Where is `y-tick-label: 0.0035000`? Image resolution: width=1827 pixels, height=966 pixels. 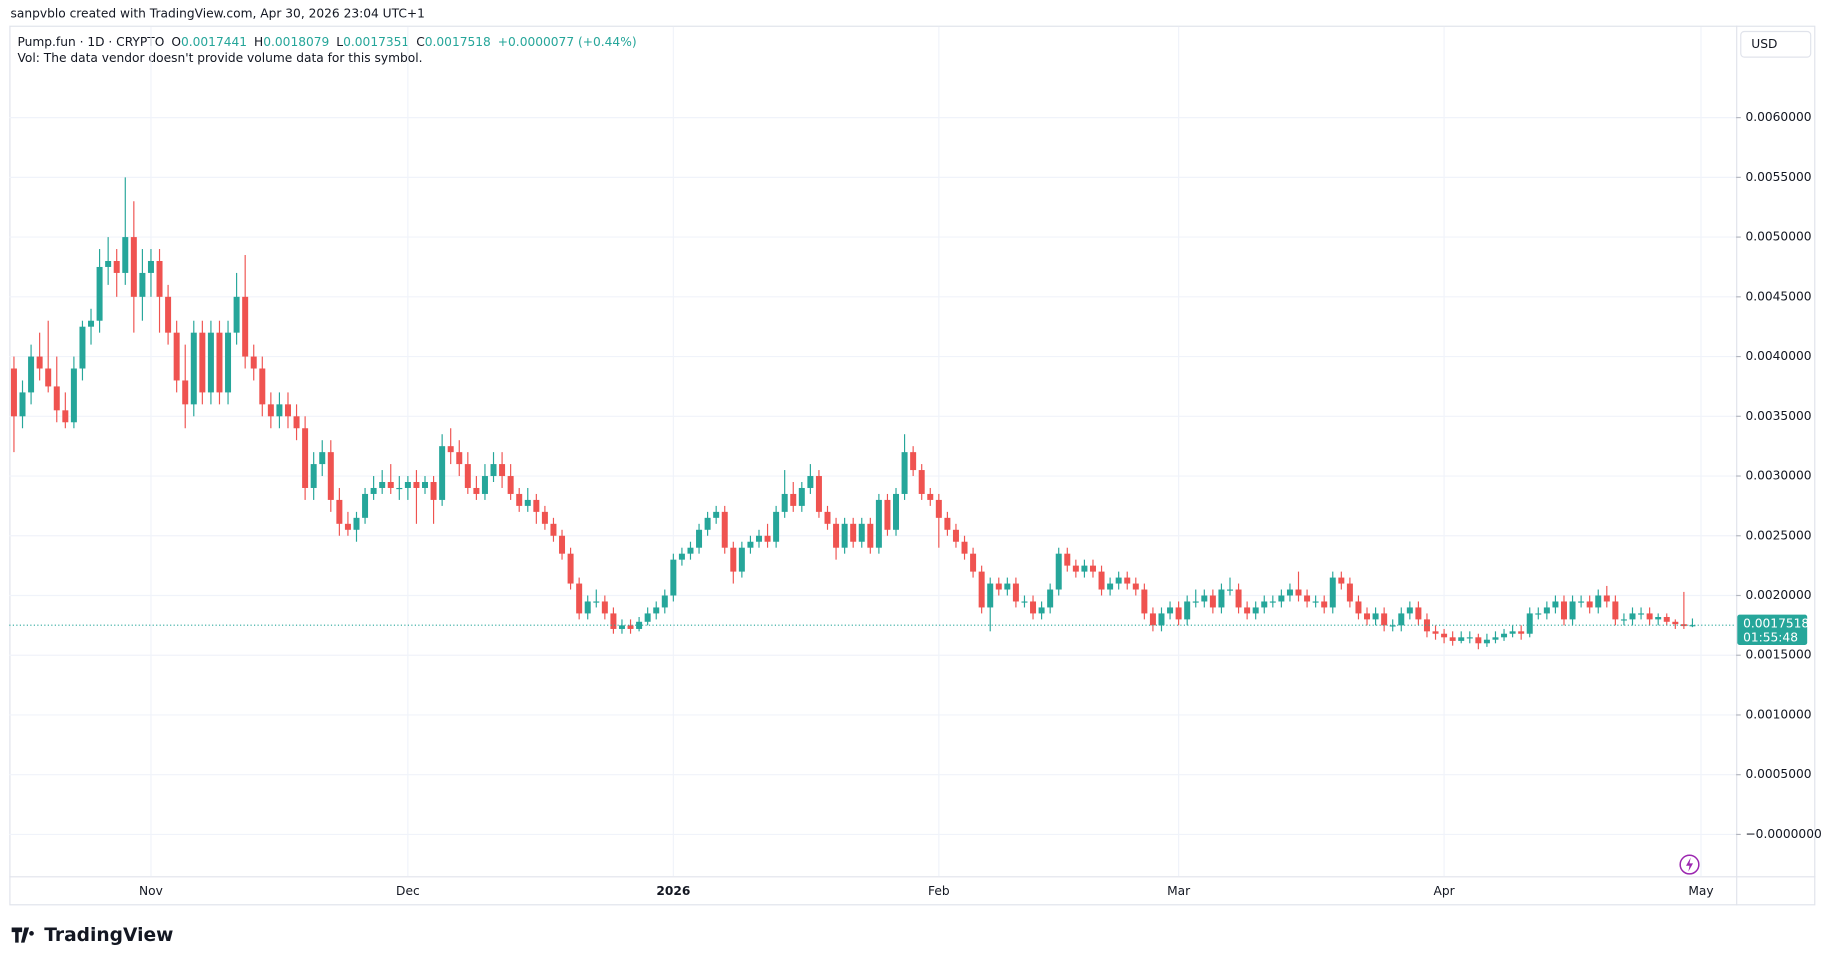 y-tick-label: 0.0035000 is located at coordinates (1778, 416).